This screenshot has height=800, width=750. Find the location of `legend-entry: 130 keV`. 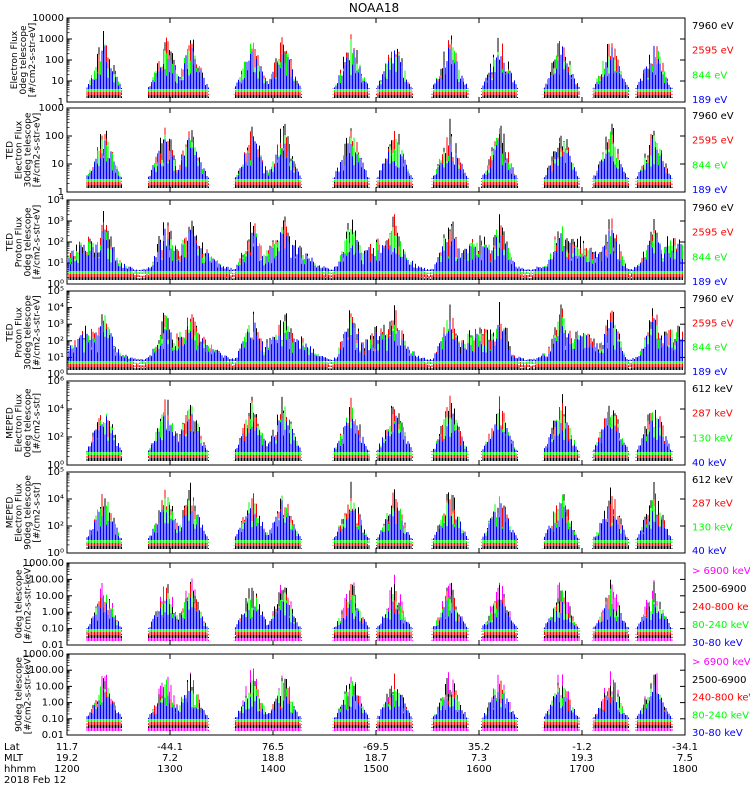

legend-entry: 130 keV is located at coordinates (712, 438).